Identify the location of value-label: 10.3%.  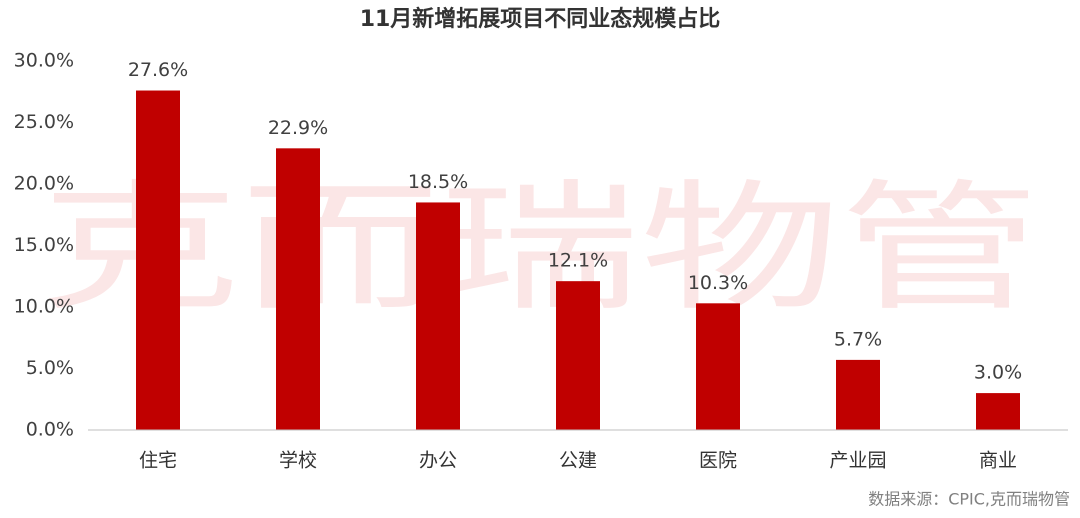
(718, 283).